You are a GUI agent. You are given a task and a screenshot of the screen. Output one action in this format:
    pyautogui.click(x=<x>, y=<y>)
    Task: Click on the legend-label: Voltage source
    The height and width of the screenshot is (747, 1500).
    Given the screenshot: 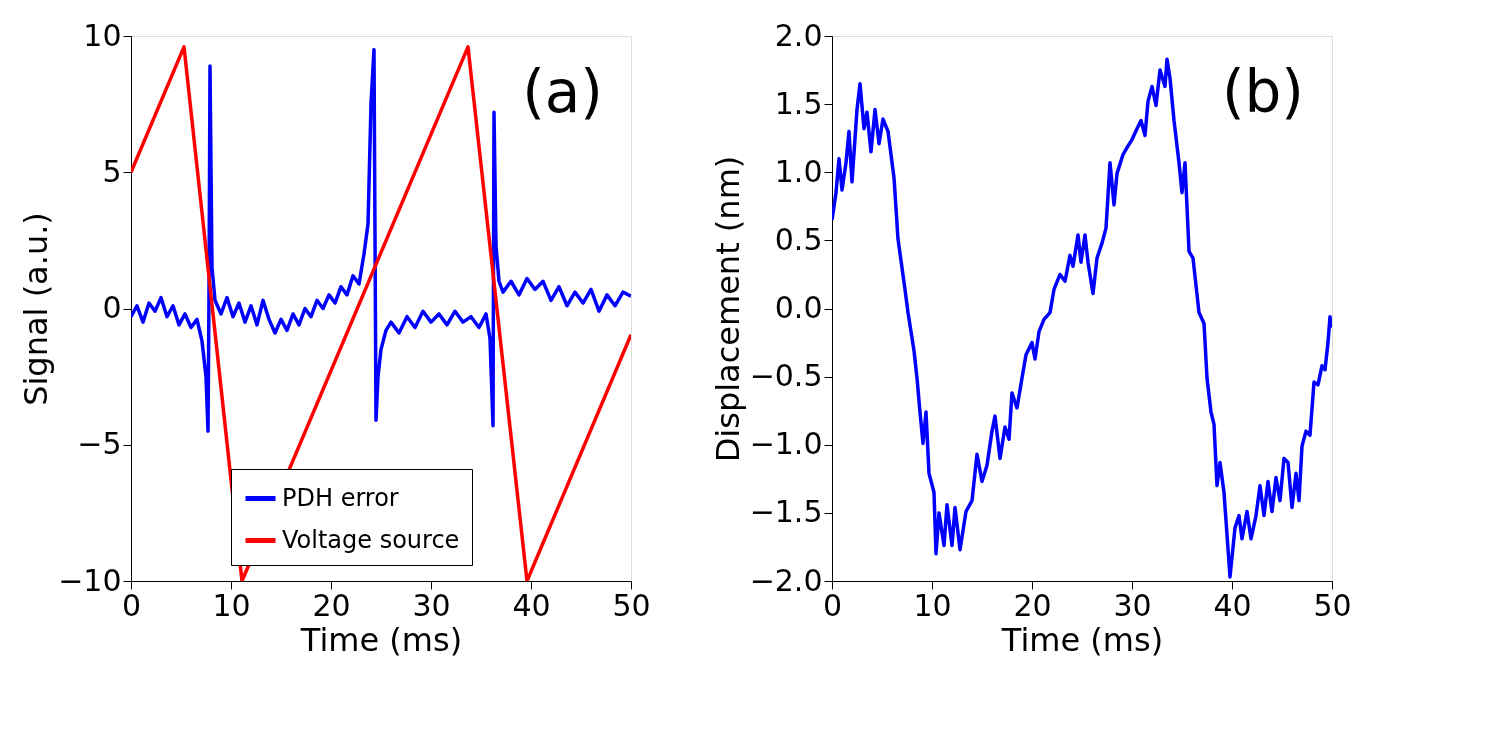 What is the action you would take?
    pyautogui.click(x=371, y=539)
    